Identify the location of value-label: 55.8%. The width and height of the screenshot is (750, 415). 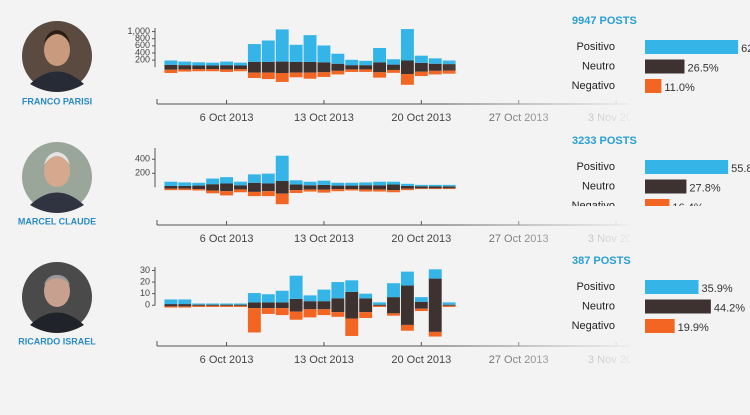
(740, 169).